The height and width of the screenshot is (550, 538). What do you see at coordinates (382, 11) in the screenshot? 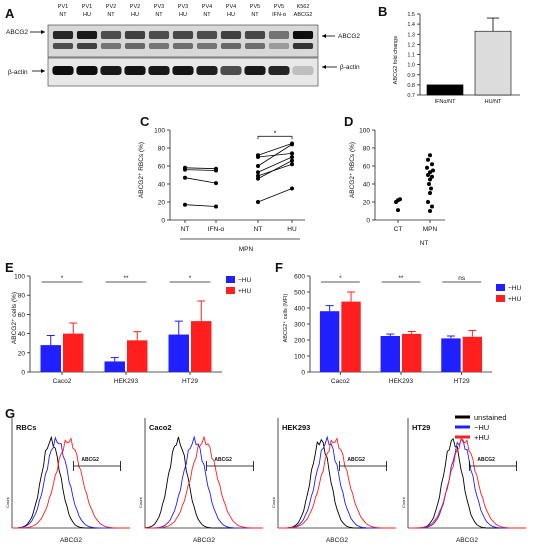
I see `panel-b-letter: B` at bounding box center [382, 11].